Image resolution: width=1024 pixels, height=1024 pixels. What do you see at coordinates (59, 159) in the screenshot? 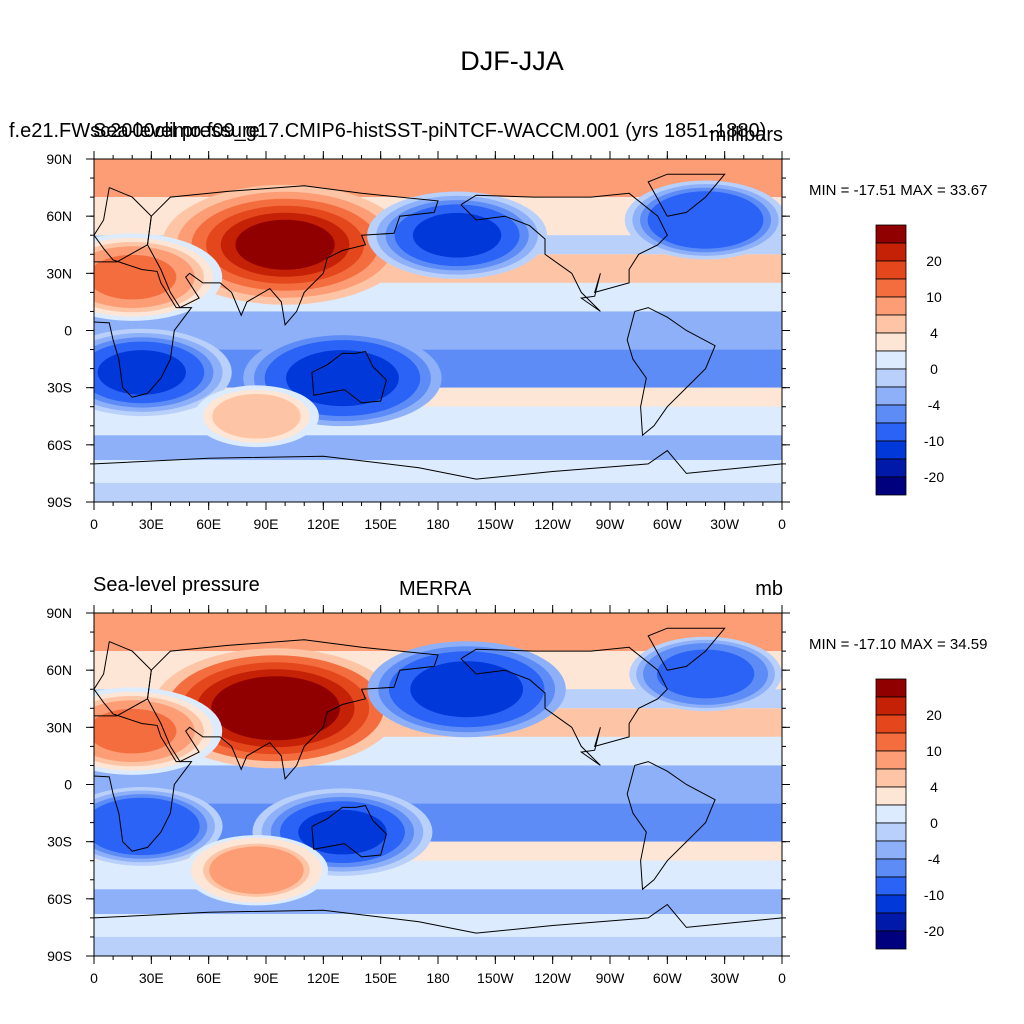
I see `y-tick-label: 90N` at bounding box center [59, 159].